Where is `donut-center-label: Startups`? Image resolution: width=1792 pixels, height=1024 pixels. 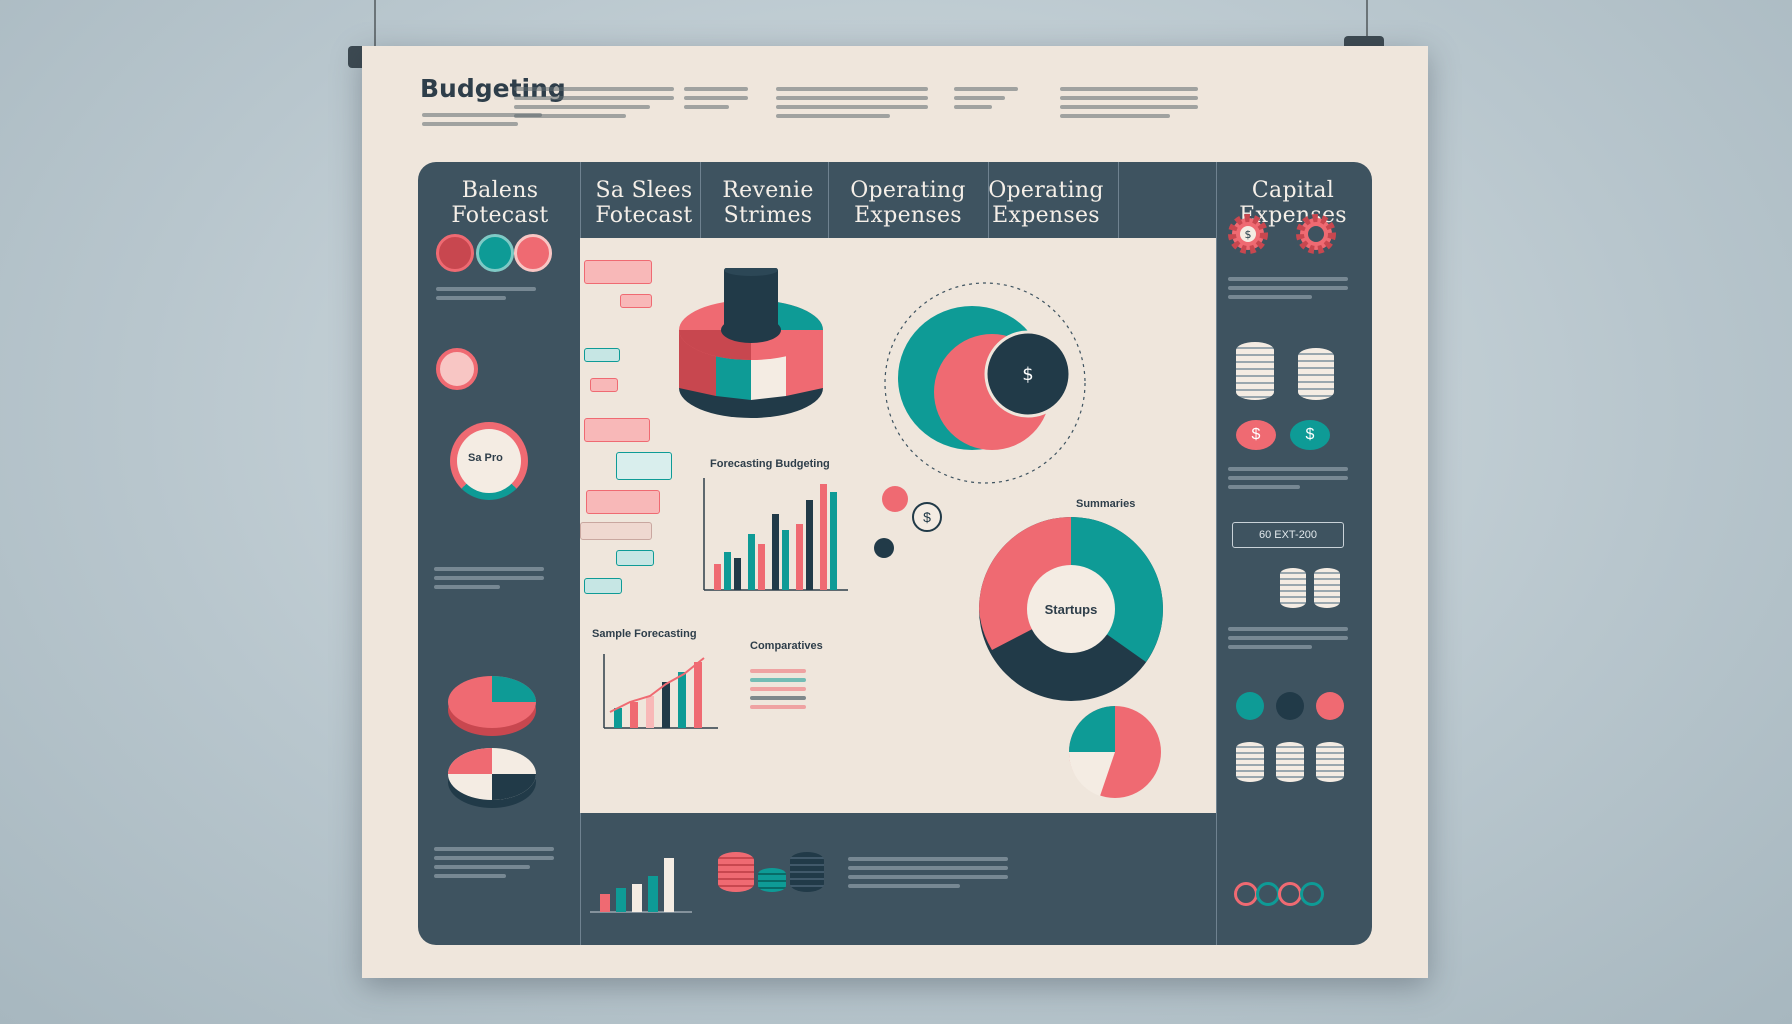
donut-center-label: Startups is located at coordinates (1071, 609).